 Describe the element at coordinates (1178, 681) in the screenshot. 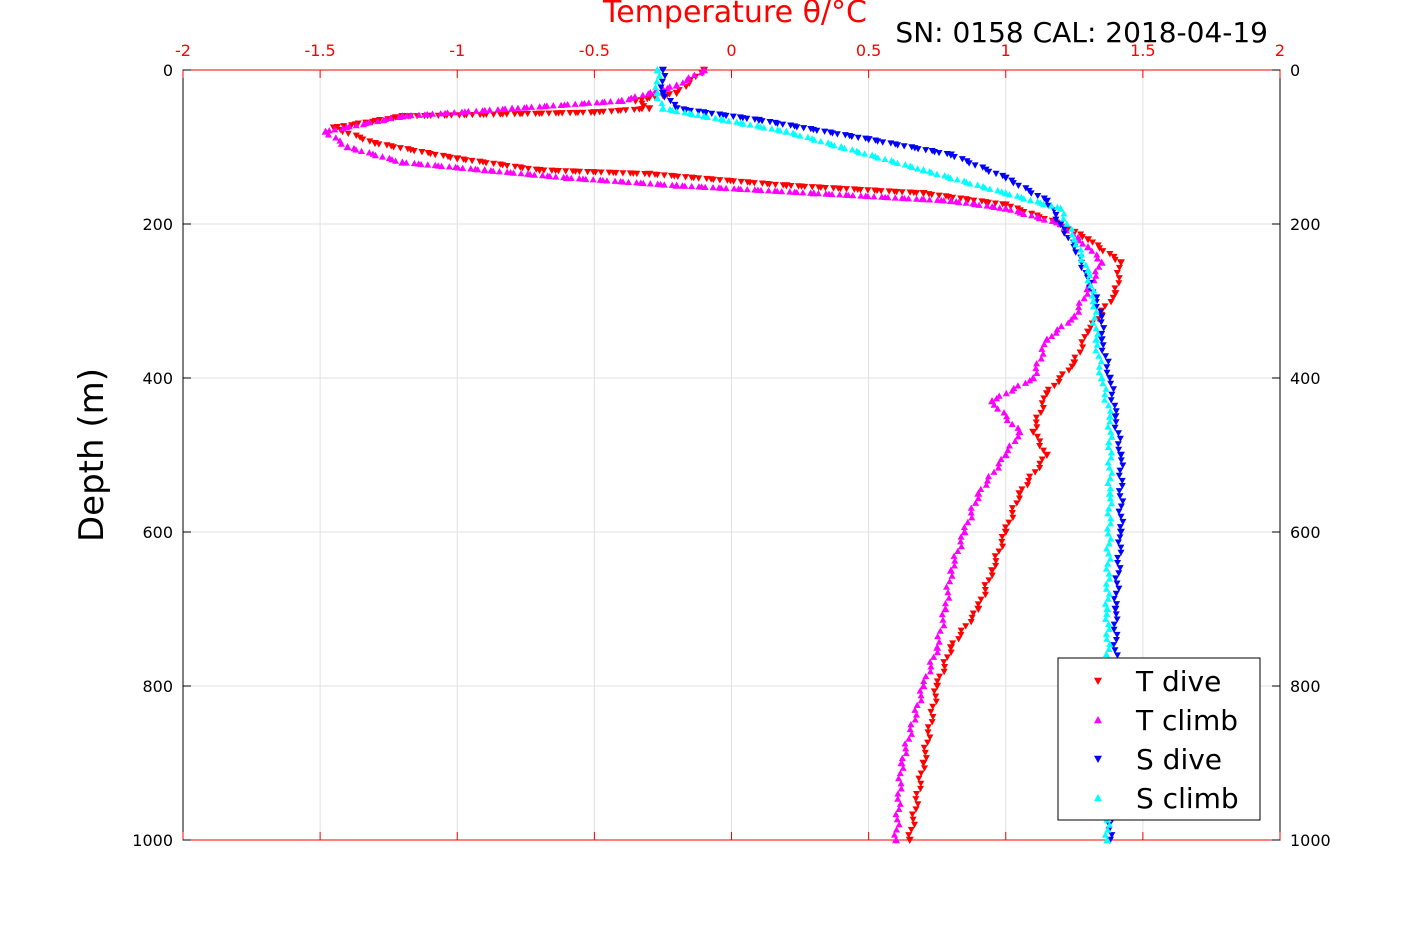

I see `legend-label: T dive` at that location.